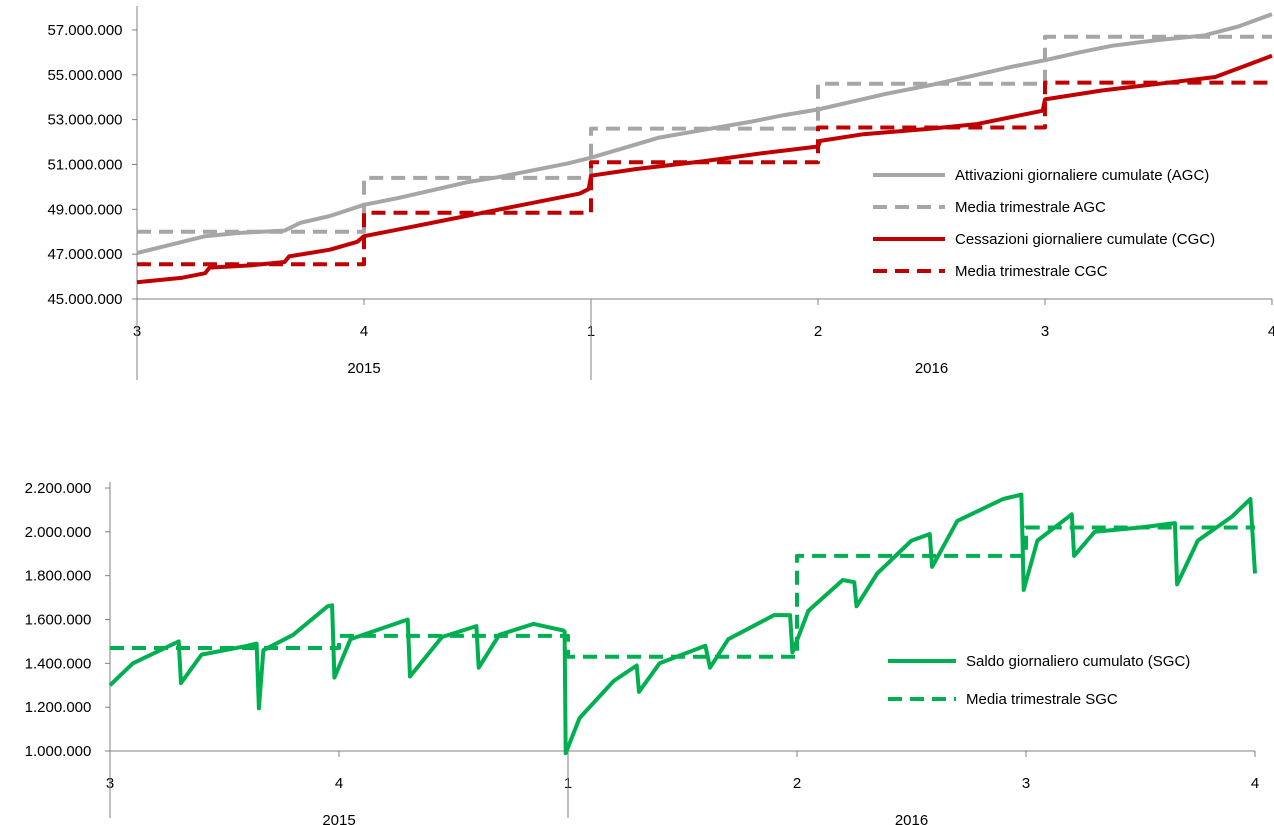  What do you see at coordinates (1031, 271) in the screenshot?
I see `legend-label: Media trimestrale CGC` at bounding box center [1031, 271].